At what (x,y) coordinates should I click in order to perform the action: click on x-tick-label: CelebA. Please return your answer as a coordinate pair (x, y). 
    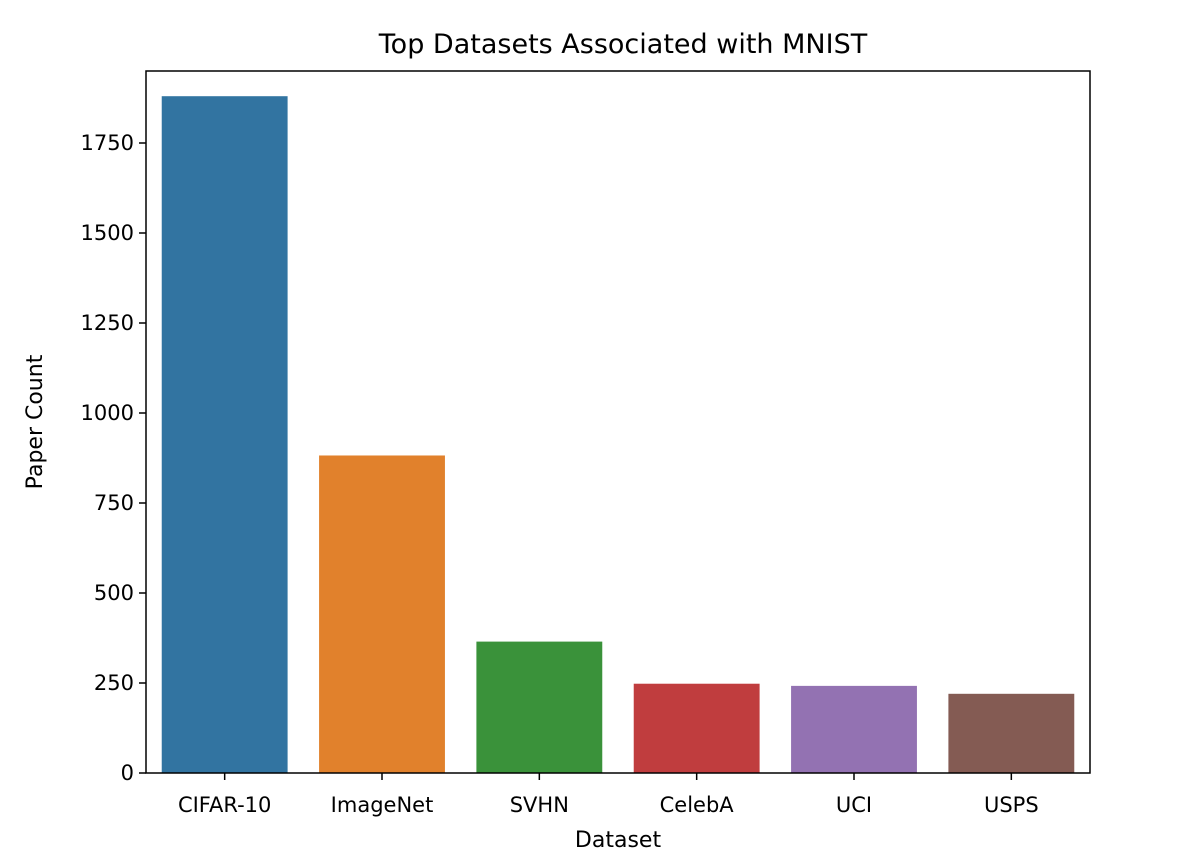
    Looking at the image, I should click on (697, 805).